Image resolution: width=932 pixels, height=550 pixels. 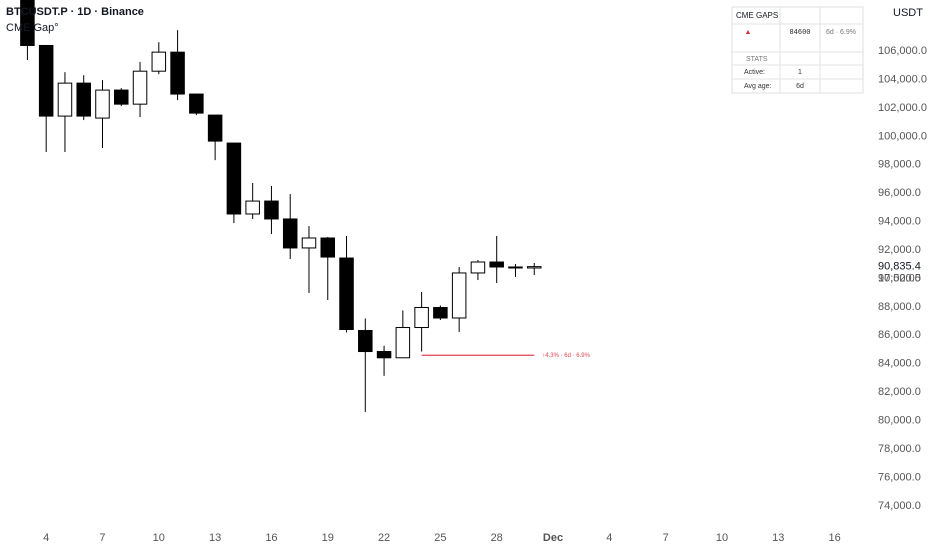 I want to click on currency: USDT, so click(x=908, y=13).